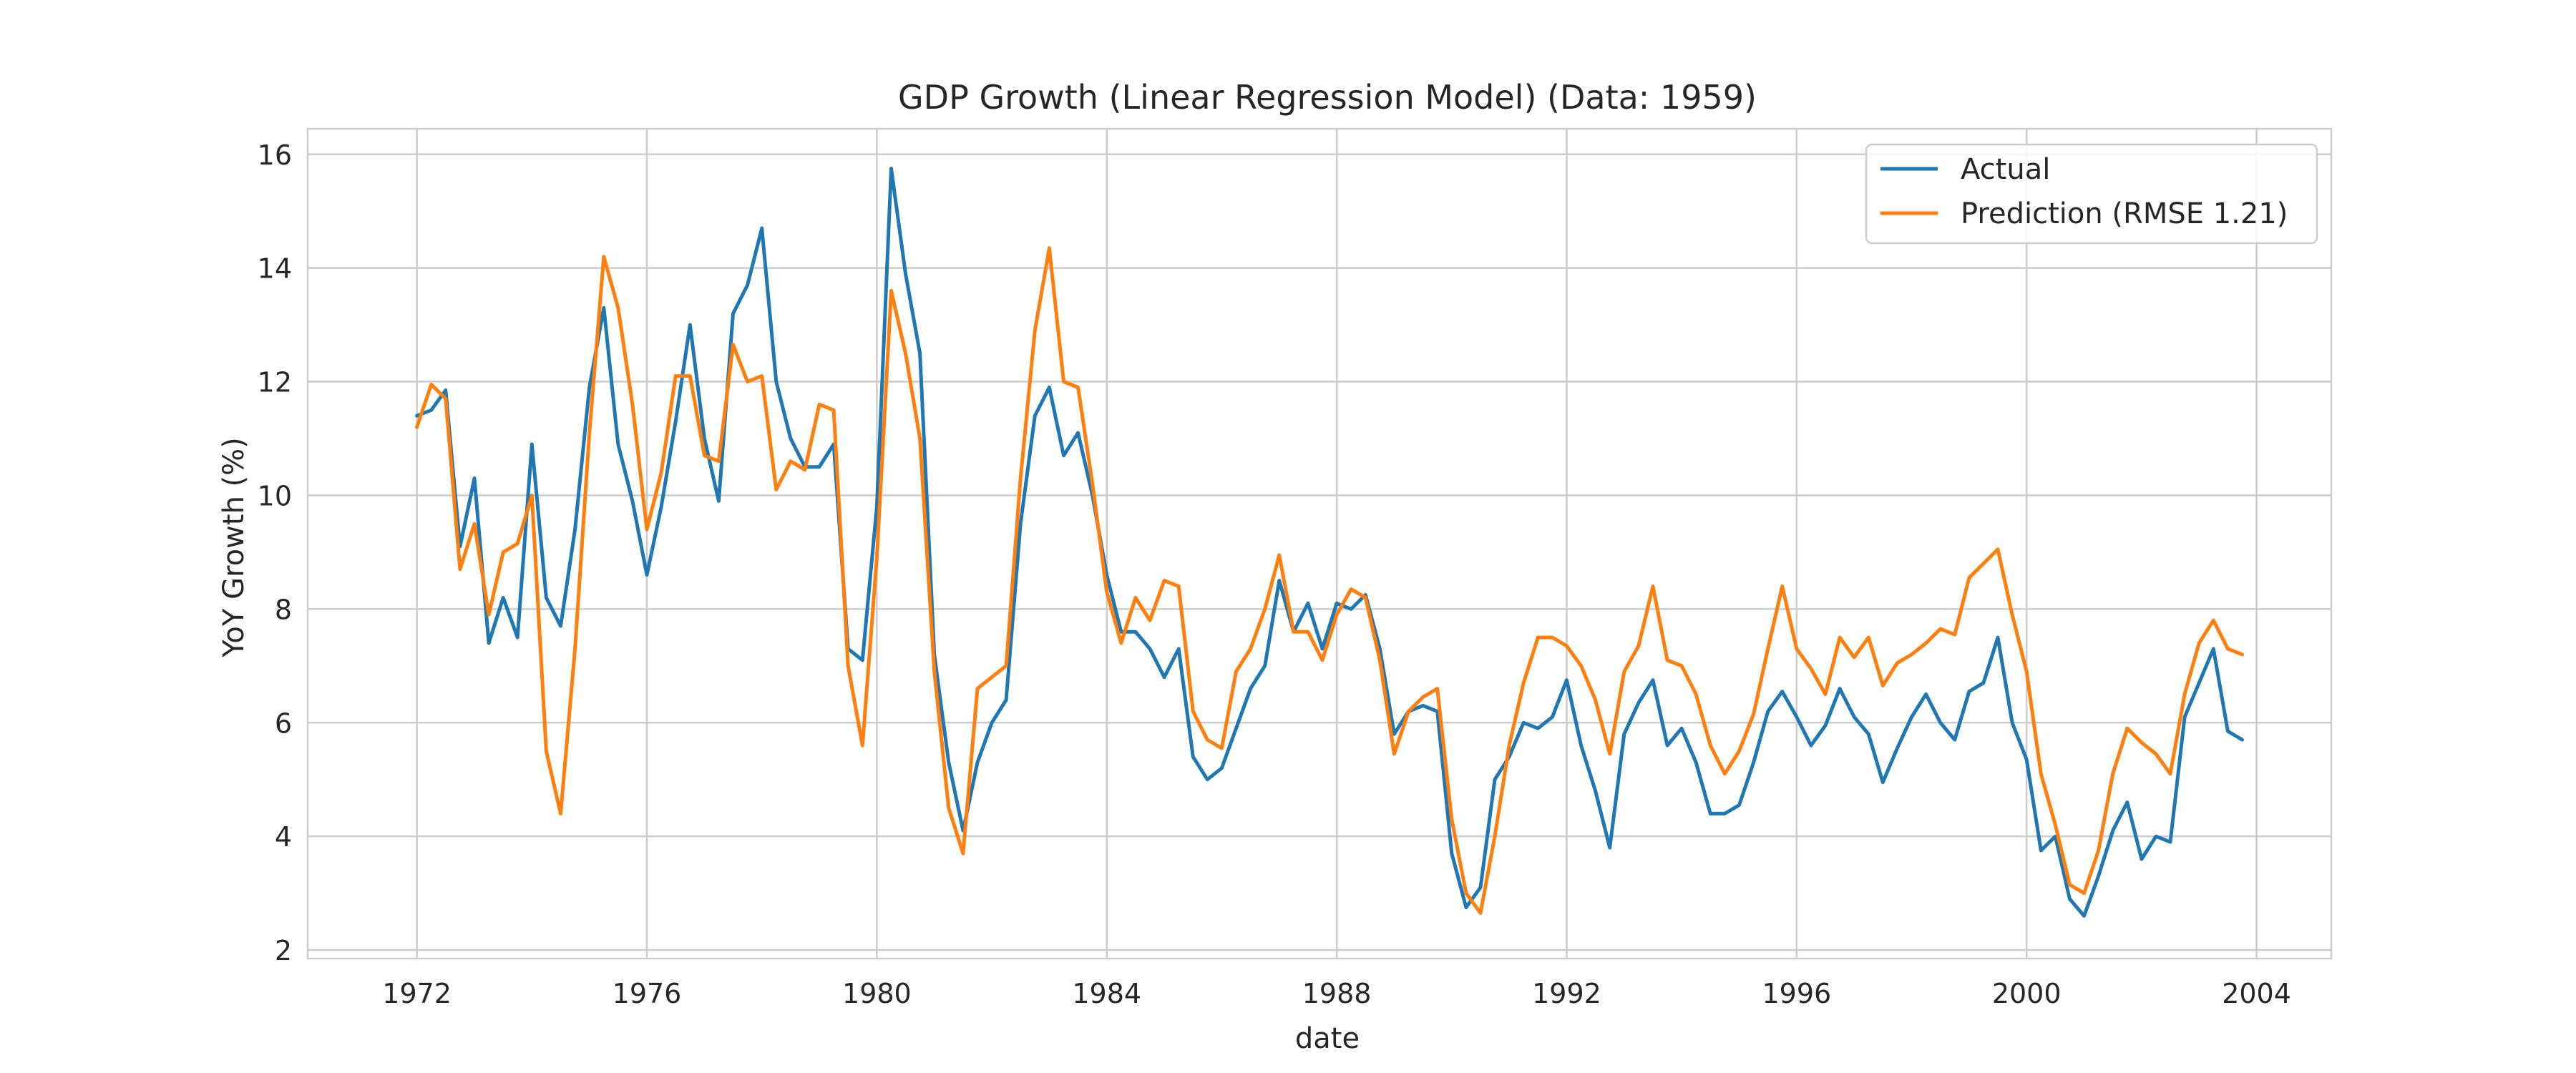 The image size is (2576, 1073). I want to click on y-tick-label: 2, so click(283, 950).